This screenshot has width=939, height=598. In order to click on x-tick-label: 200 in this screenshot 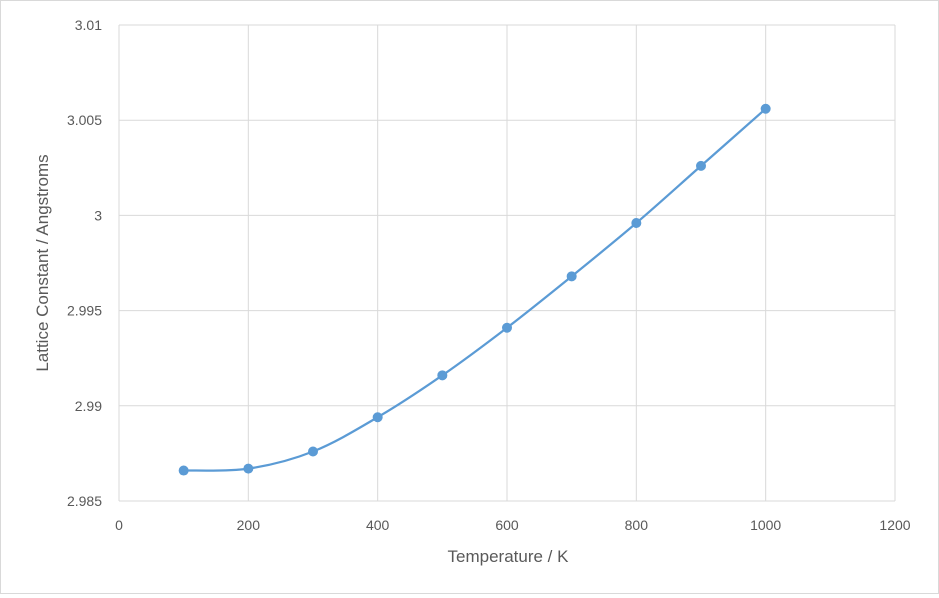, I will do `click(249, 525)`.